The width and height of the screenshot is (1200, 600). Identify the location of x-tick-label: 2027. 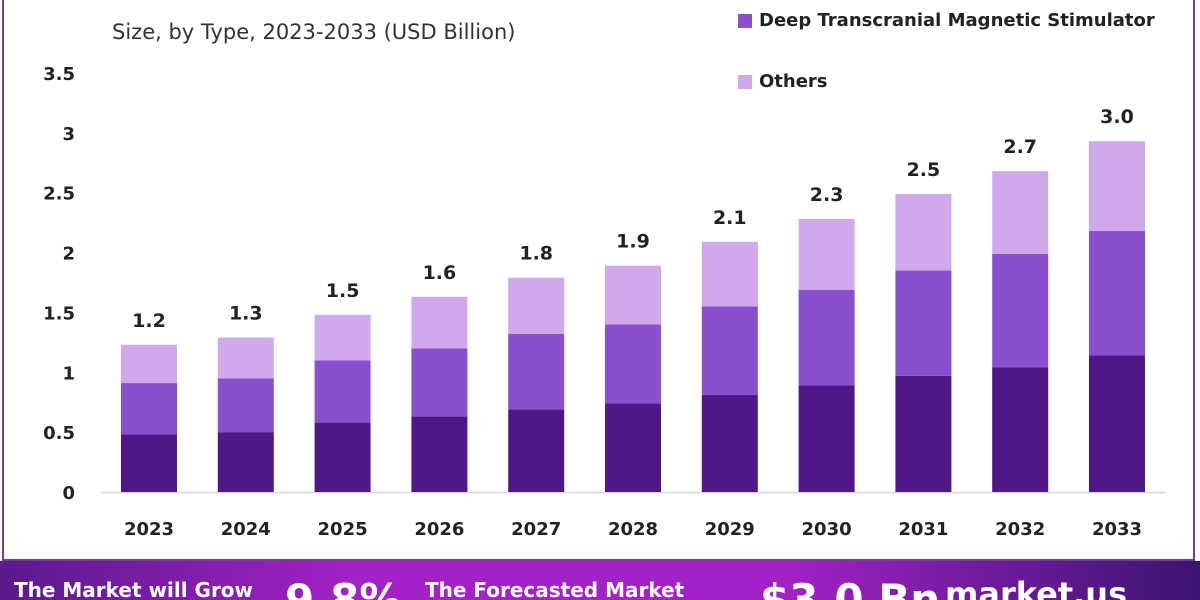
(536, 529).